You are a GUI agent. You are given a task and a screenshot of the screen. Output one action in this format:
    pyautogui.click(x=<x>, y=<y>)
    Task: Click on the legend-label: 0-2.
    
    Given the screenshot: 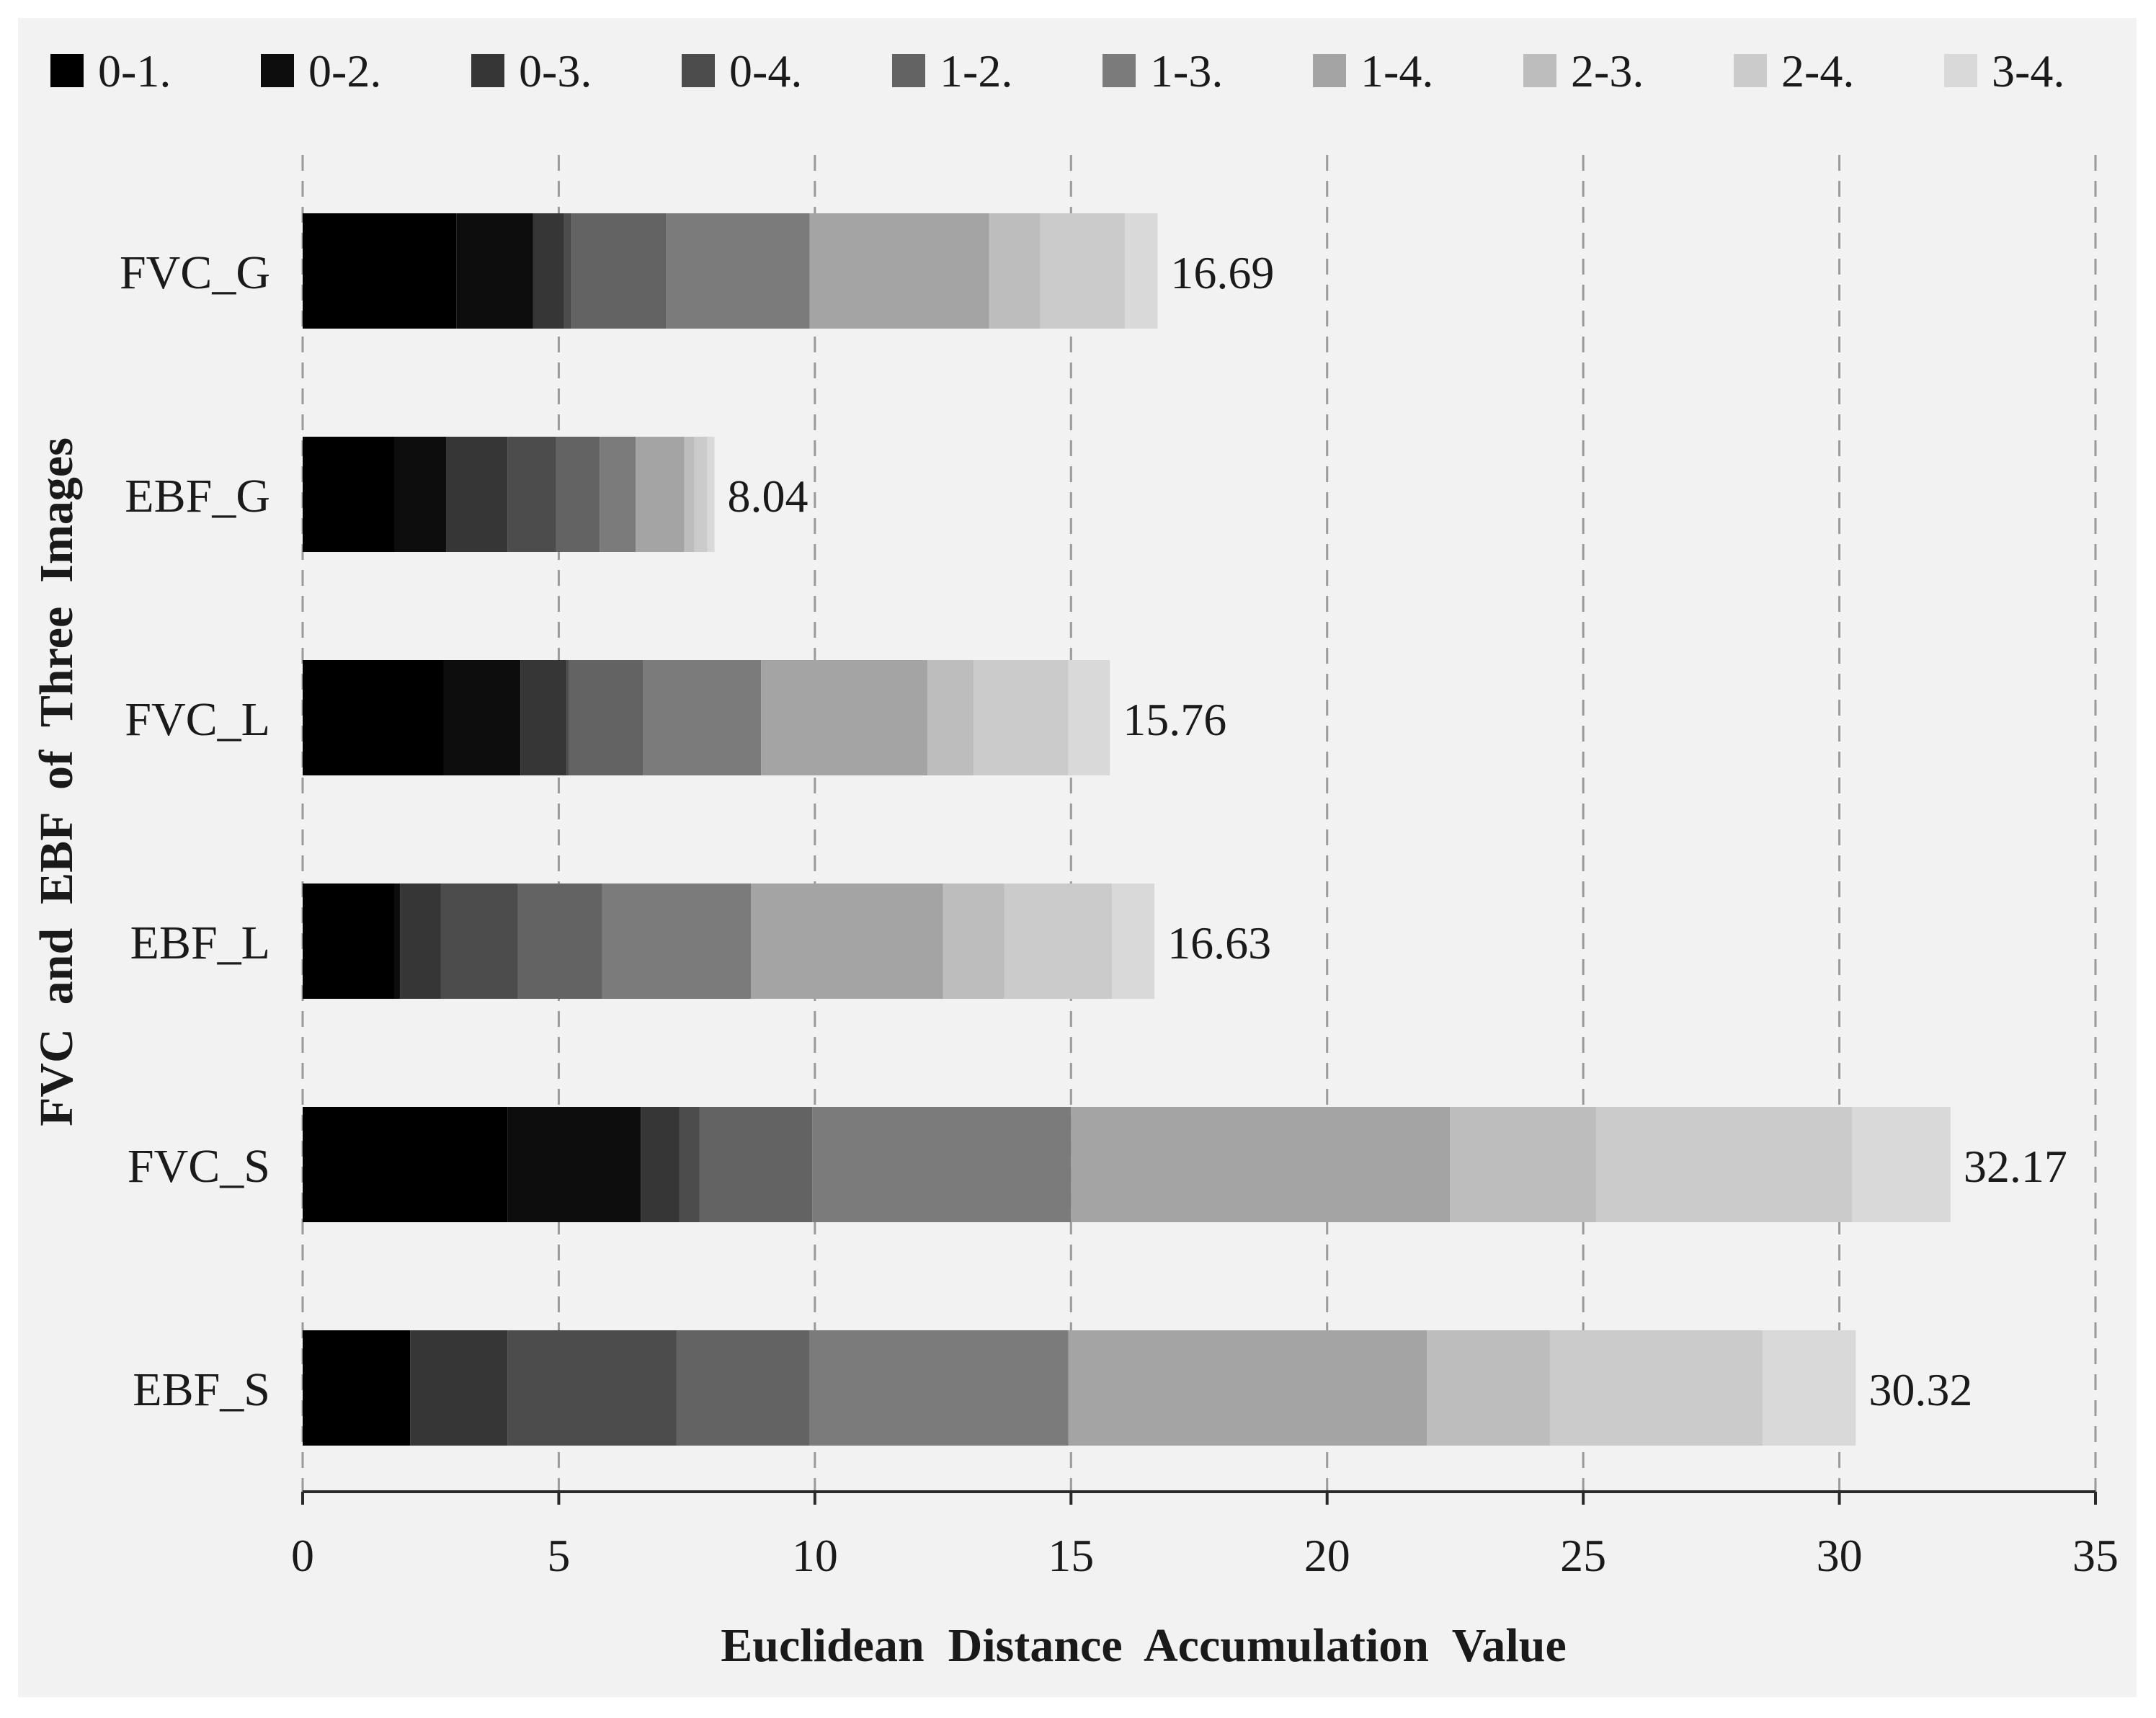 What is the action you would take?
    pyautogui.click(x=344, y=71)
    